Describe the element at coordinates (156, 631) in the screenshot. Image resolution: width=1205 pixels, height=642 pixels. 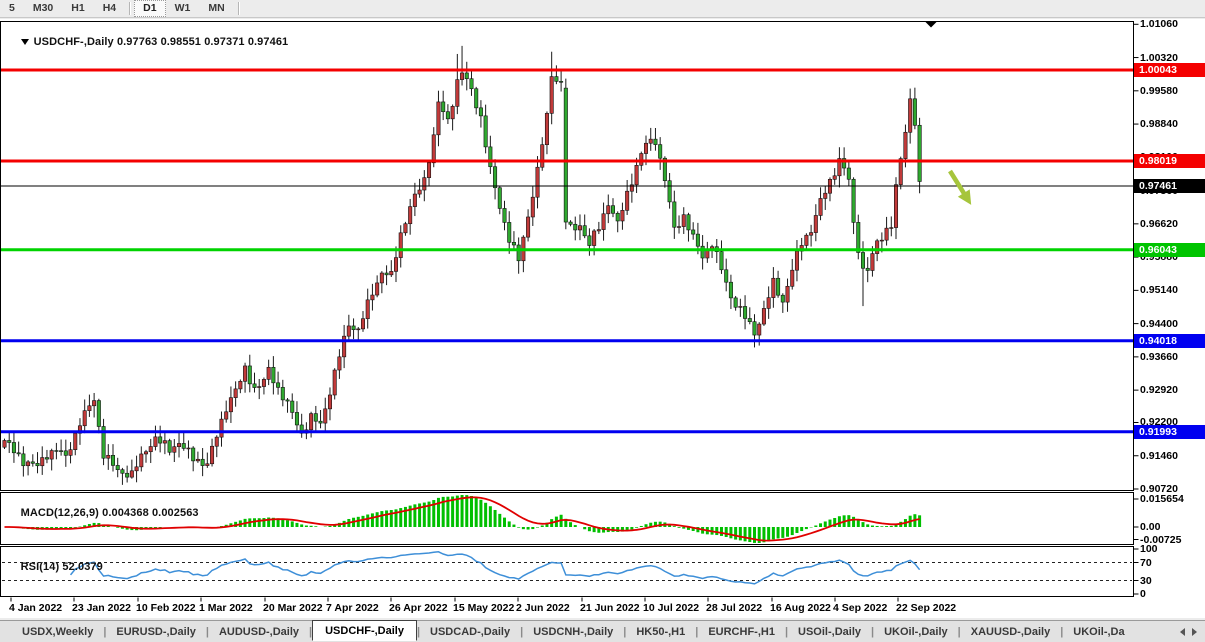
I see `chart-tab-eurusd-daily: EURUSD-,Daily` at that location.